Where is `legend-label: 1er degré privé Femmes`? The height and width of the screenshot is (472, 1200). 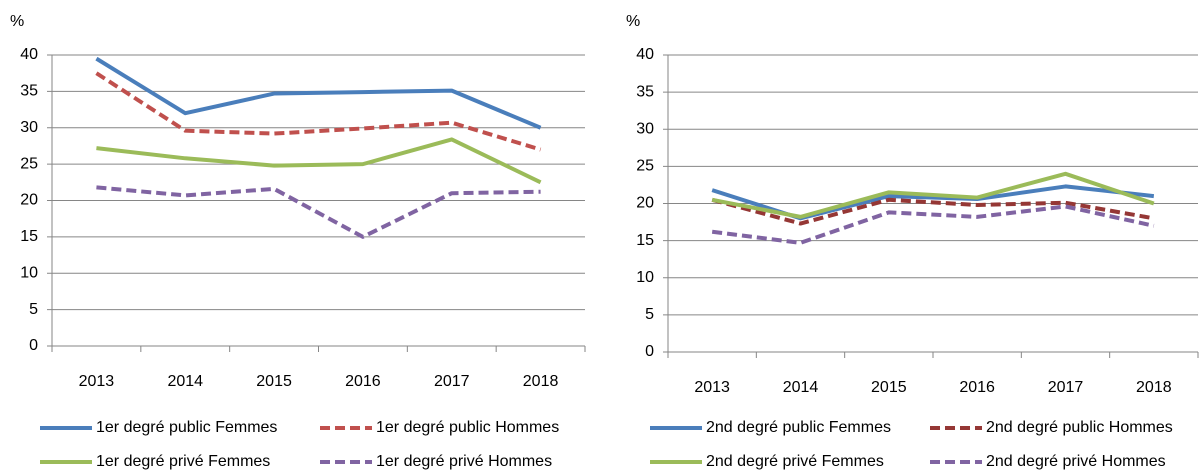
legend-label: 1er degré privé Femmes is located at coordinates (183, 461).